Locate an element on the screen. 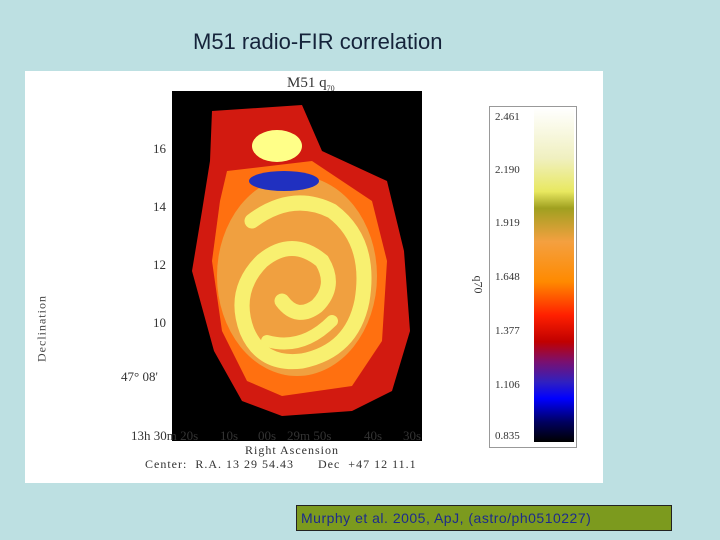 The width and height of the screenshot is (720, 540). colorbar-tick: 1.106 is located at coordinates (507, 385).